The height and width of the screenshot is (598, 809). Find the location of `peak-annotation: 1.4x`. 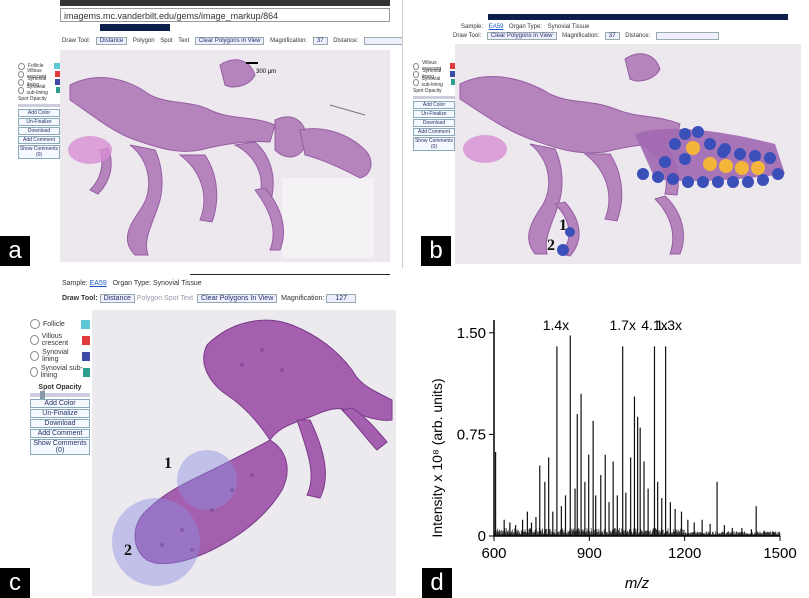

peak-annotation: 1.4x is located at coordinates (556, 325).